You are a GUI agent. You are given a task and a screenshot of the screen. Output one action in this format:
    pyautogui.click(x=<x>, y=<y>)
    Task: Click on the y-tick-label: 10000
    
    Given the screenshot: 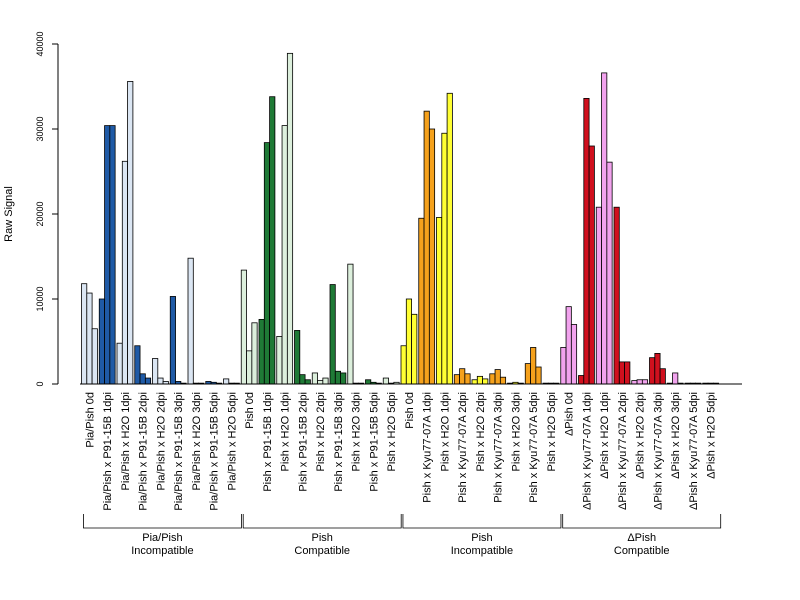 What is the action you would take?
    pyautogui.click(x=40, y=298)
    